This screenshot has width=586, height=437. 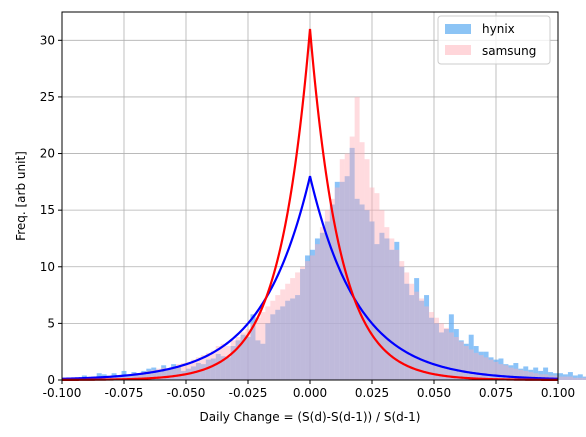 I want to click on x-tick-label: 0.075, so click(x=496, y=393).